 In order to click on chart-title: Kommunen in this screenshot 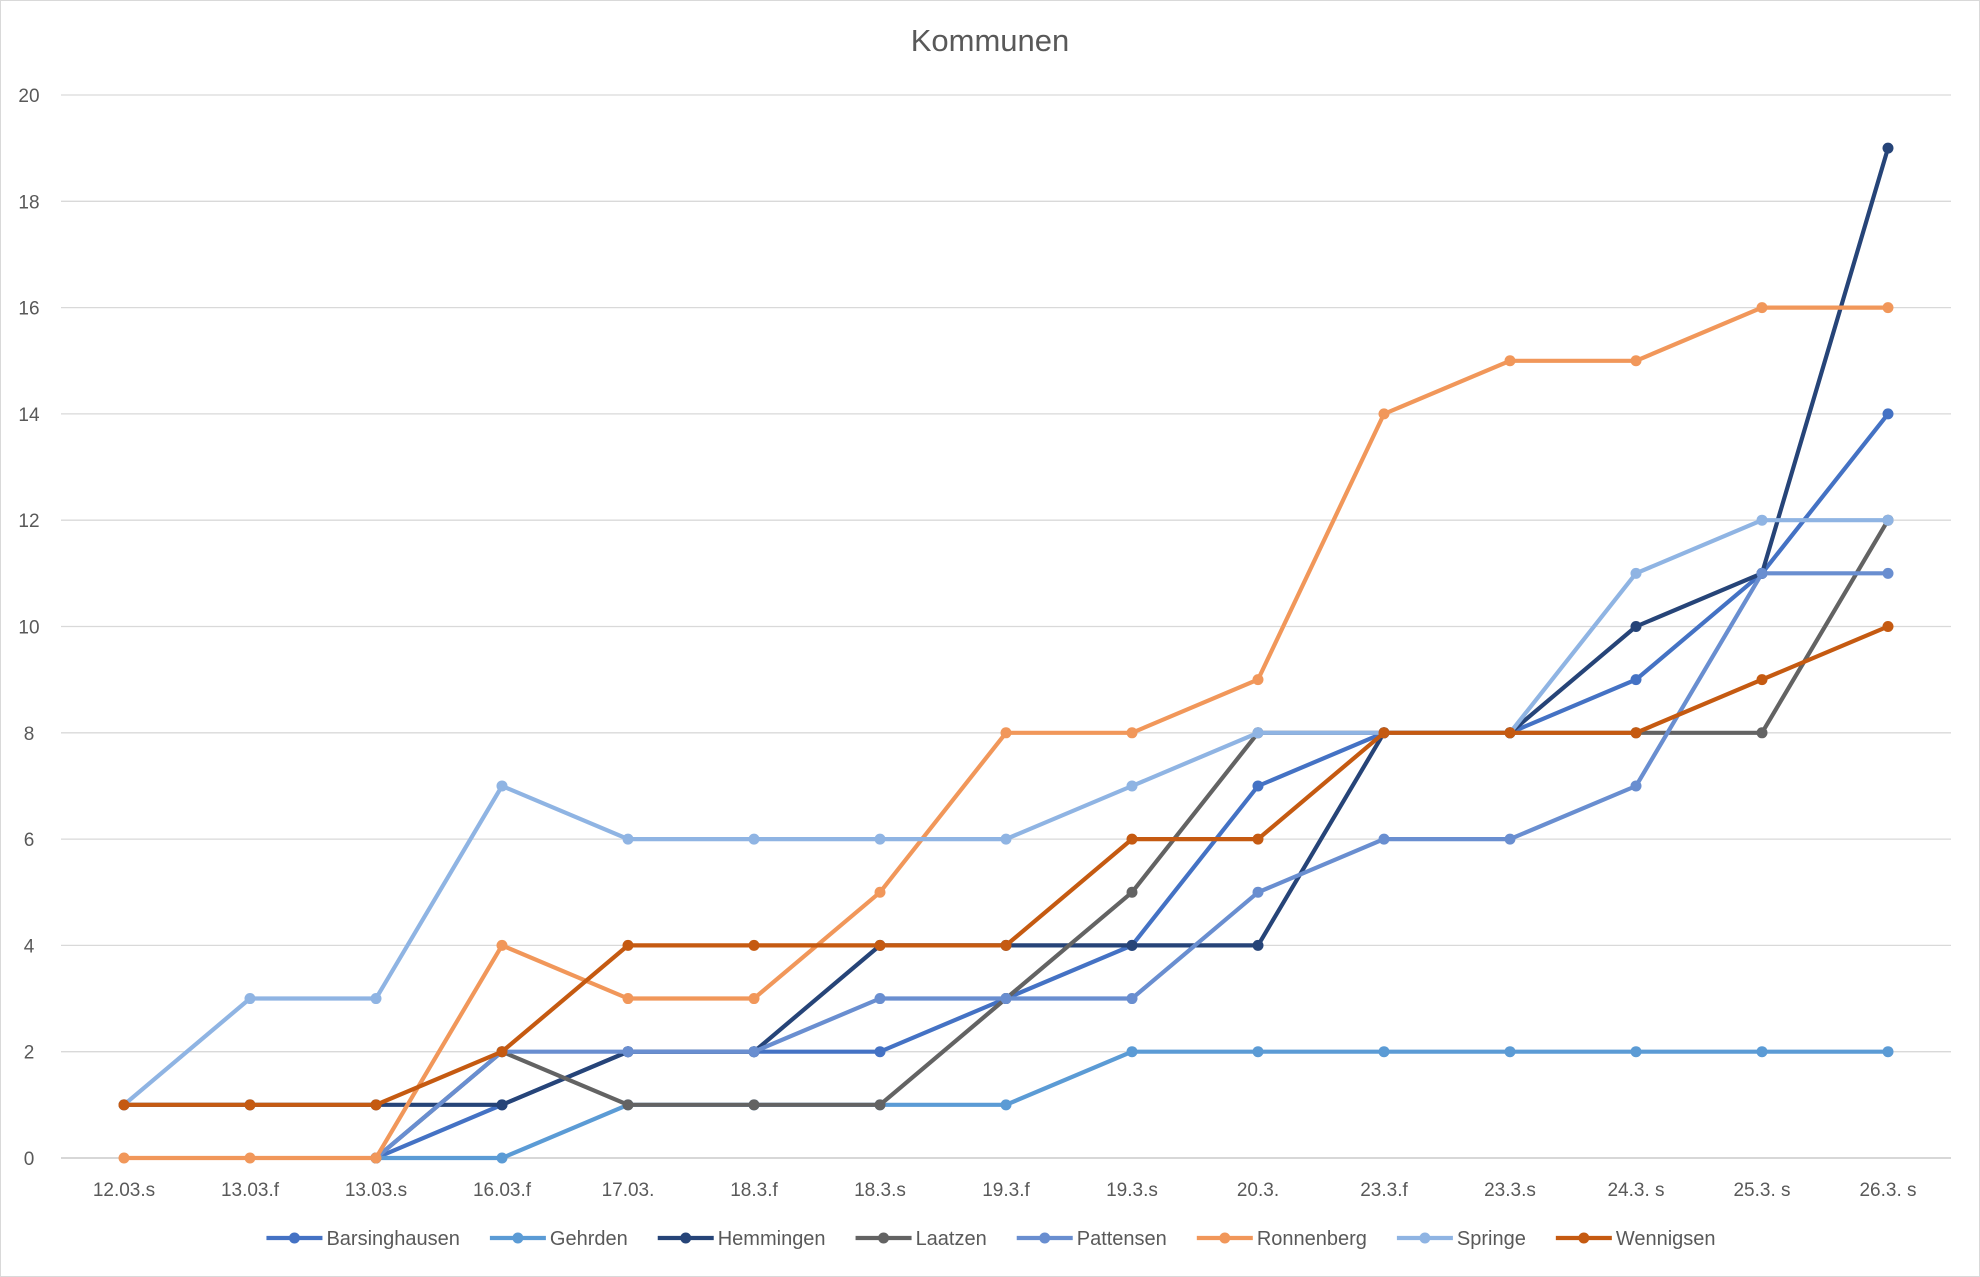, I will do `click(990, 40)`.